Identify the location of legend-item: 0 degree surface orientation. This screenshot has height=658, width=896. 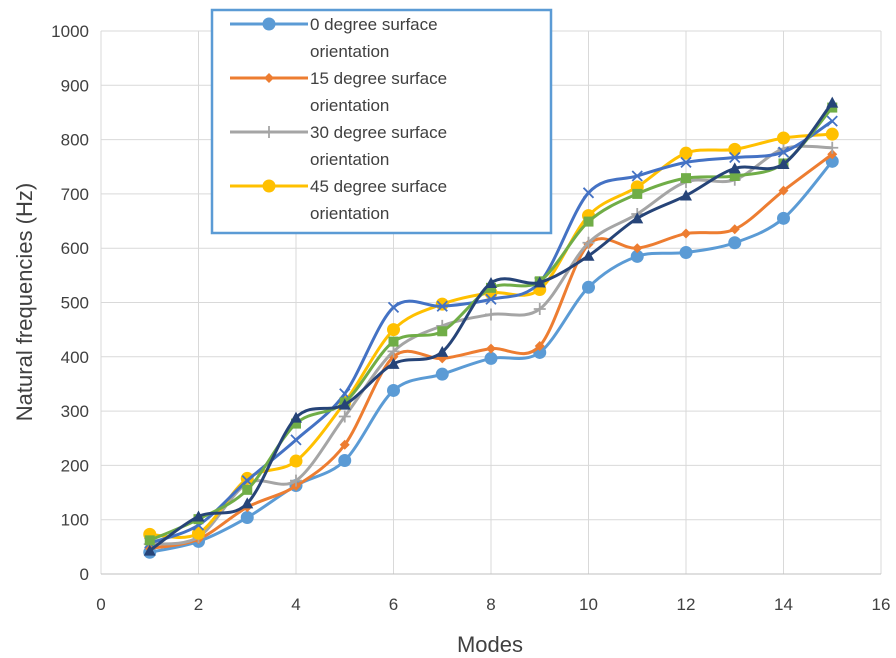
(334, 38).